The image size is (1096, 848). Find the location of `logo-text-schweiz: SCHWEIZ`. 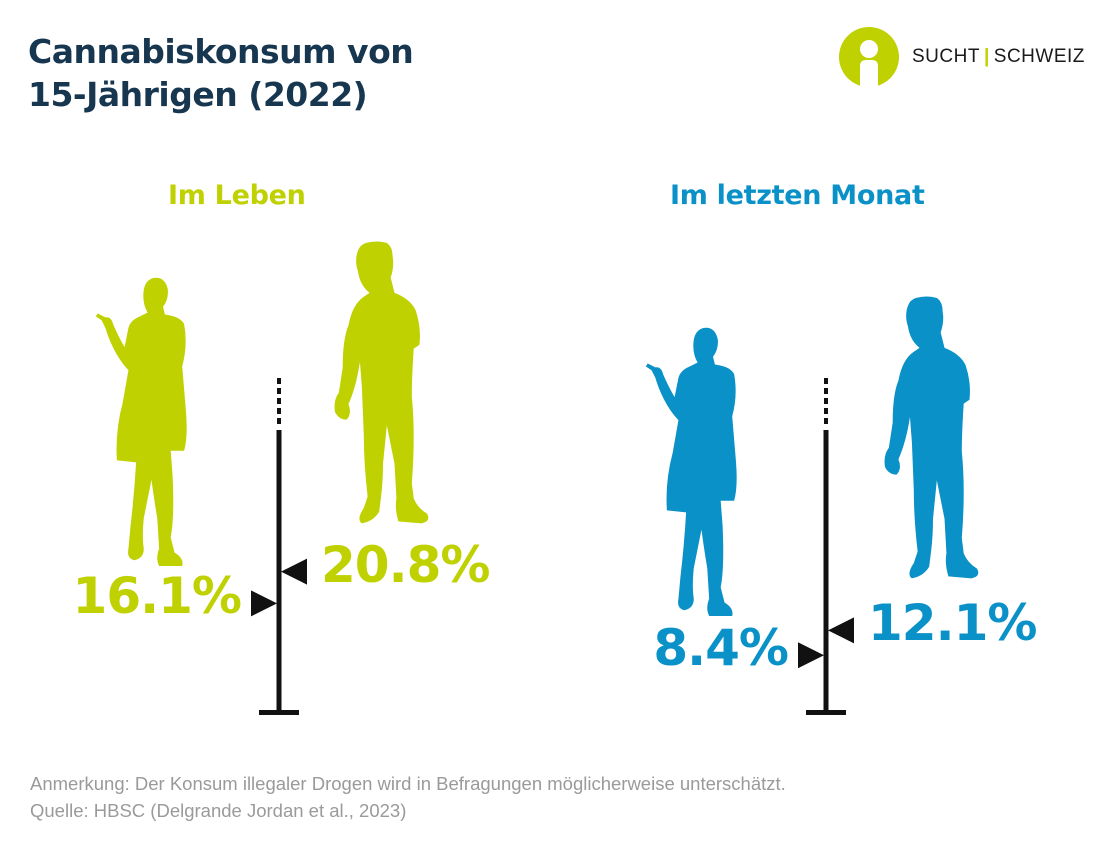

logo-text-schweiz: SCHWEIZ is located at coordinates (1039, 56).